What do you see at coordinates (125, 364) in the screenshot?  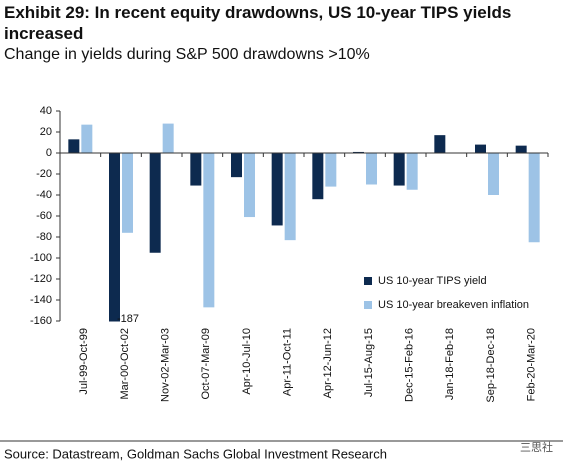 I see `x-tick-label: Mar-00-Oct-02` at bounding box center [125, 364].